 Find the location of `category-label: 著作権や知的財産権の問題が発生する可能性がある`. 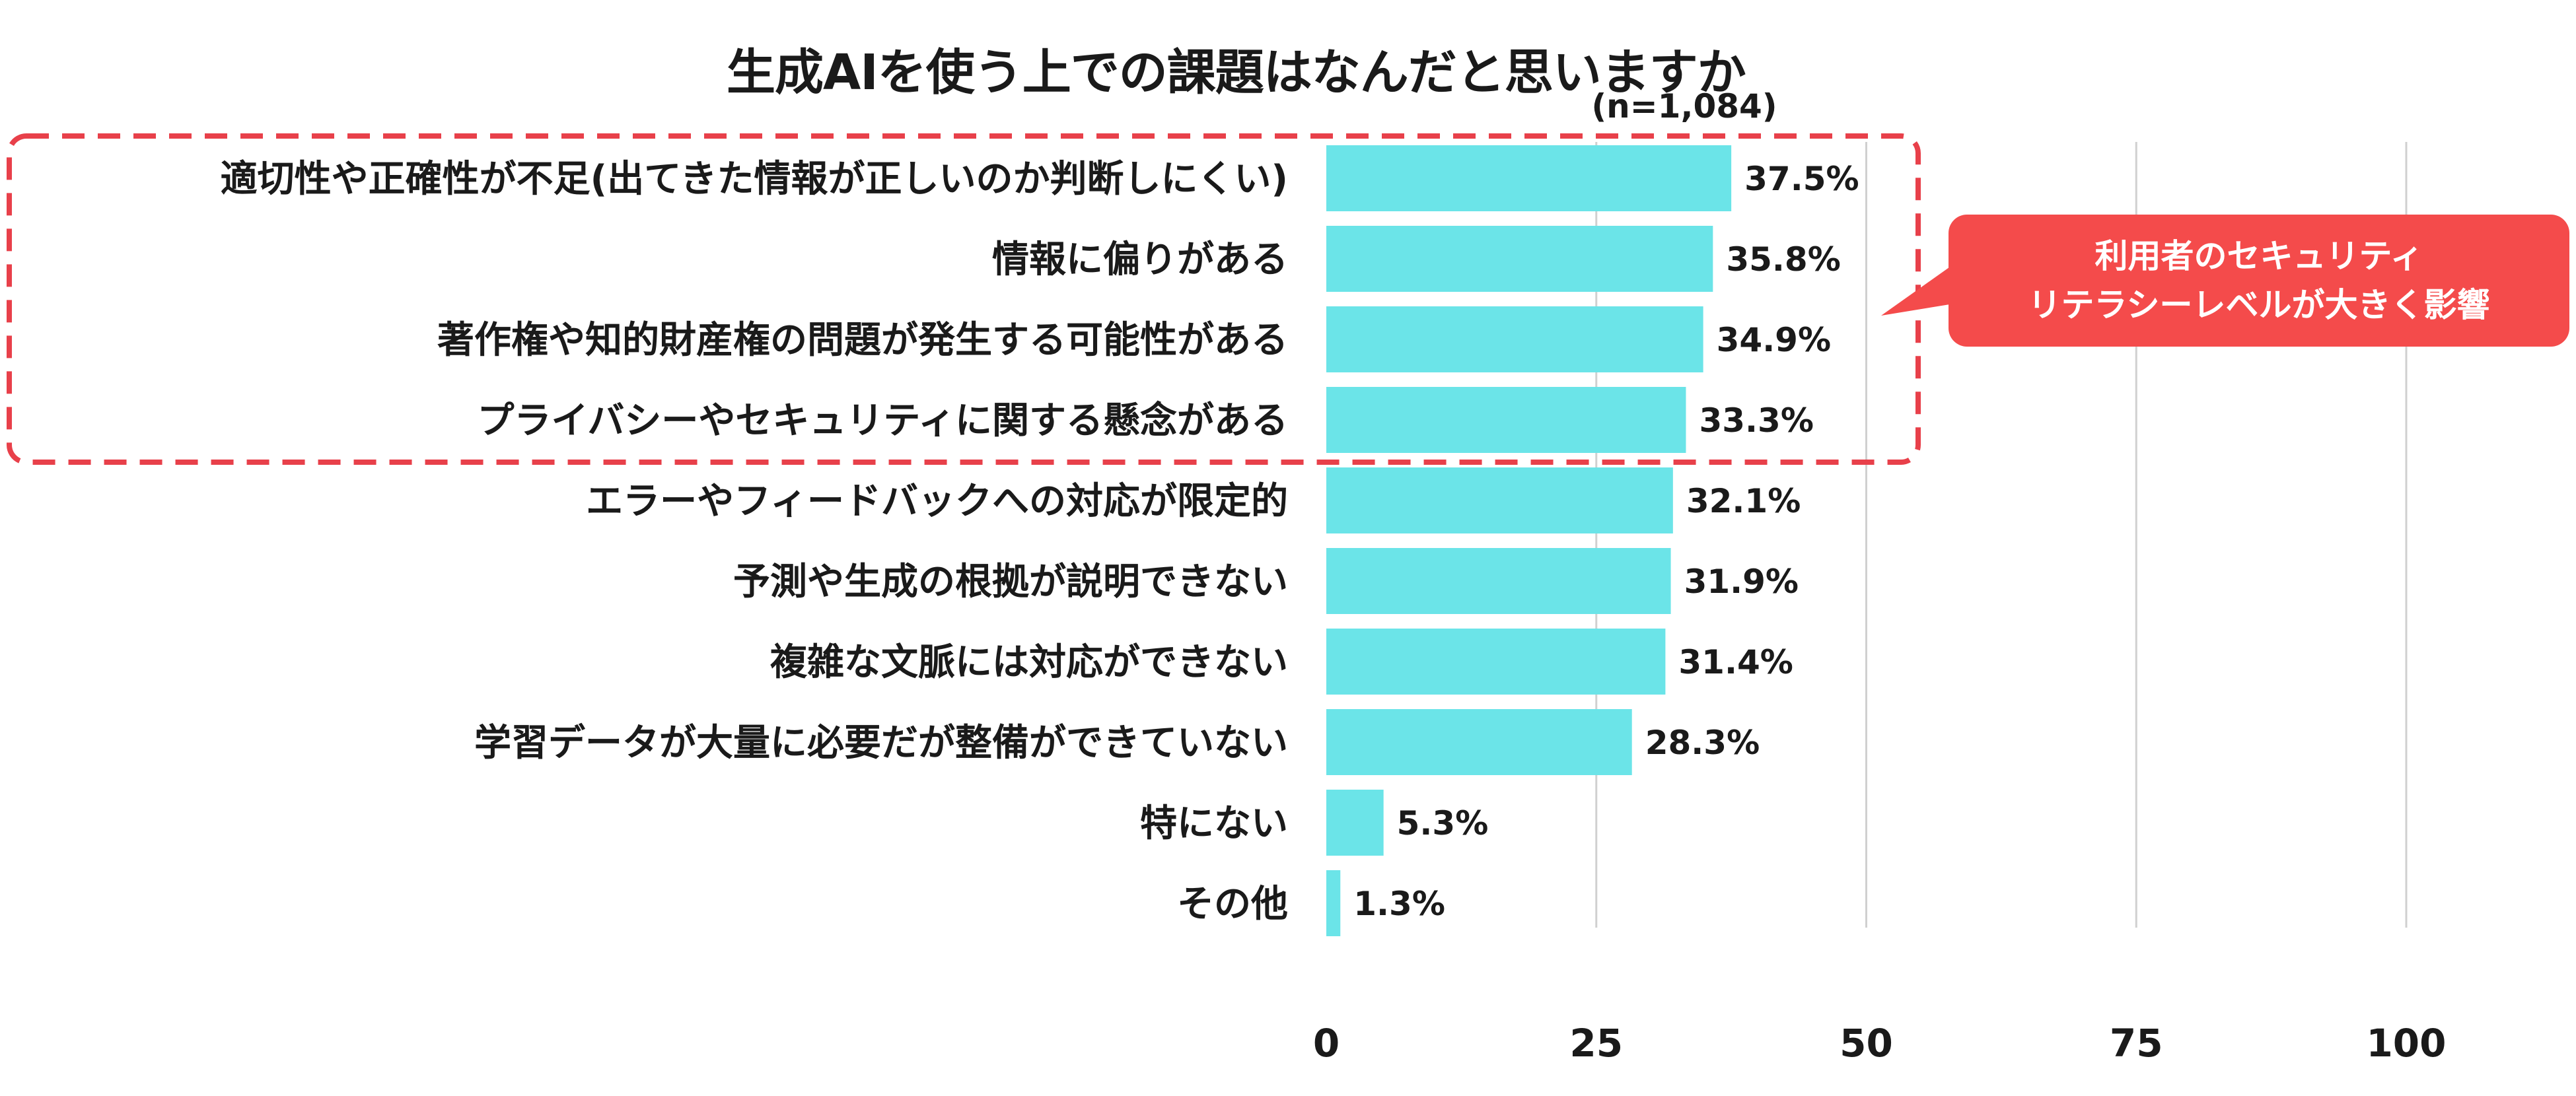

category-label: 著作権や知的財産権の問題が発生する可能性がある is located at coordinates (862, 340).